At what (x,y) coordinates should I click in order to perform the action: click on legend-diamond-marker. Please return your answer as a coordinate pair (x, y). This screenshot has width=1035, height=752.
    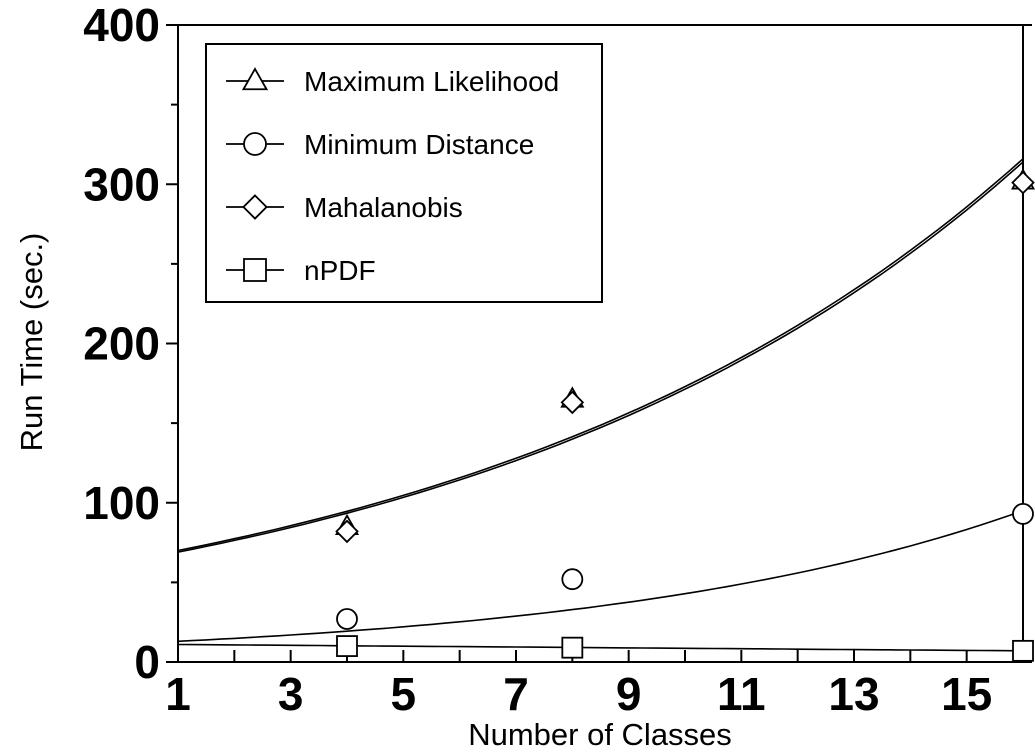
    Looking at the image, I should click on (255, 207).